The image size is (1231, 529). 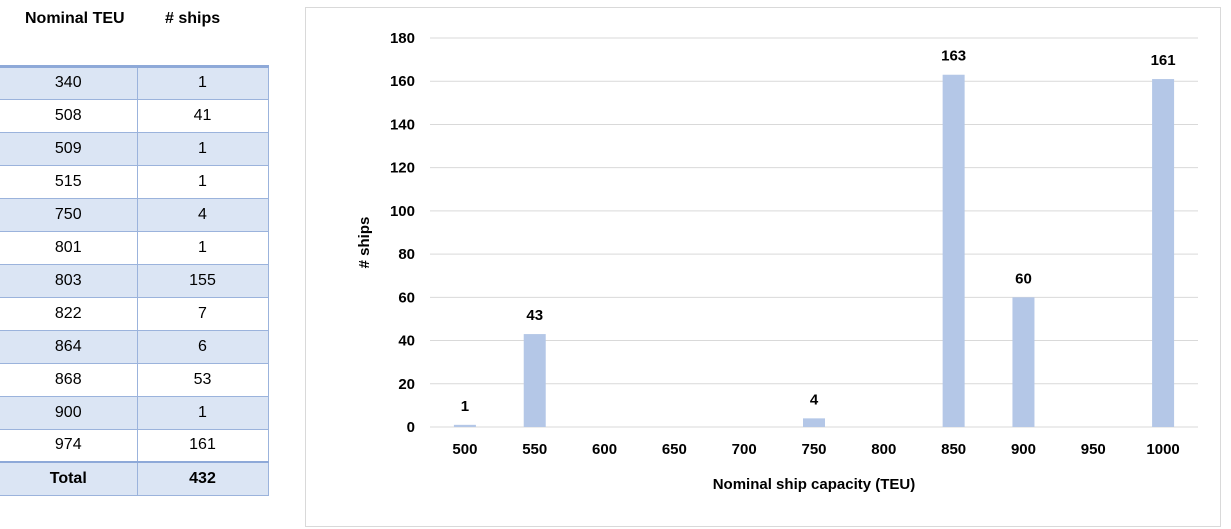 I want to click on table-header-row: Nominal TEU # ships, so click(x=134, y=34).